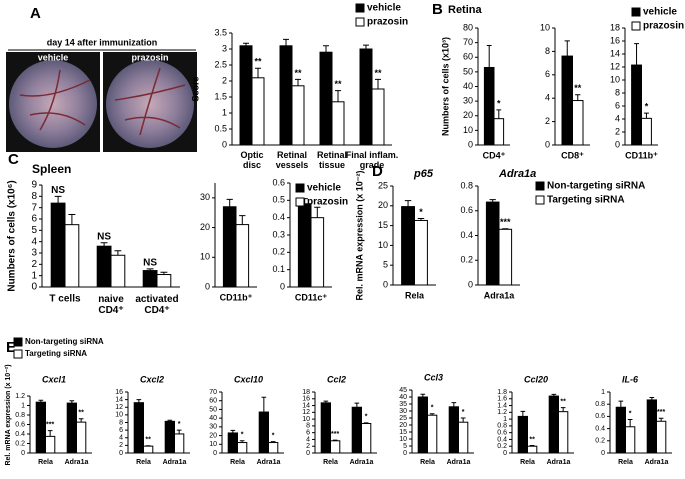 The width and height of the screenshot is (685, 479). Describe the element at coordinates (35, 13) in the screenshot. I see `panel-label: A` at that location.